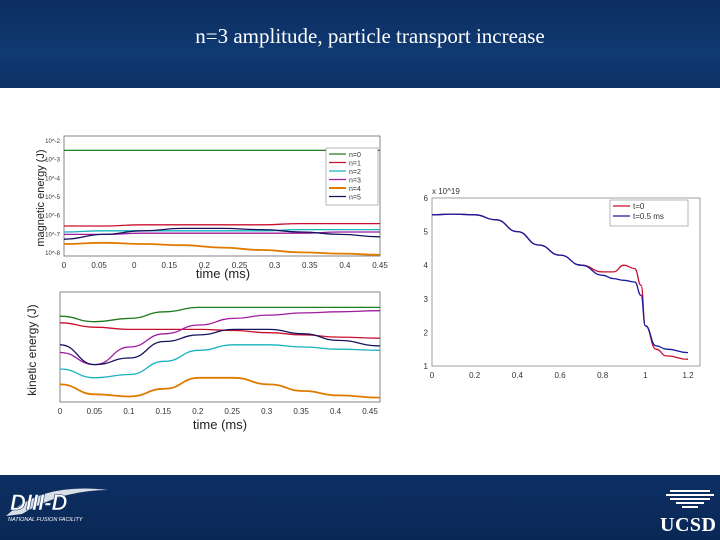  I want to click on x-tick-label: 0.8, so click(603, 375).